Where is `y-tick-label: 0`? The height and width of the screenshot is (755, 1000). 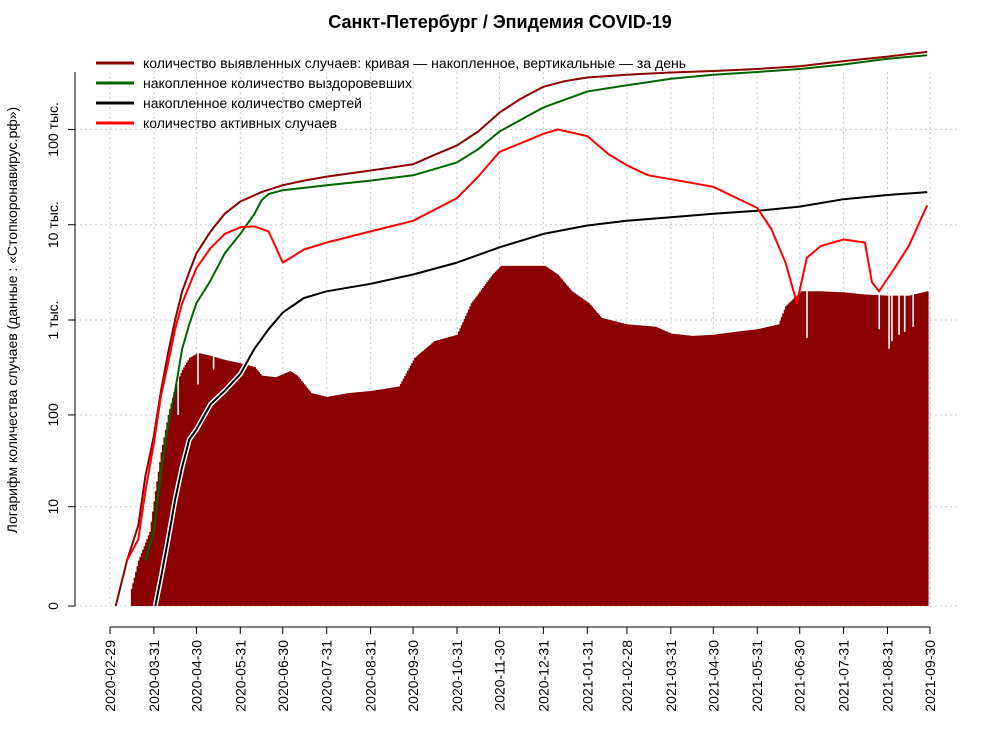
y-tick-label: 0 is located at coordinates (53, 606).